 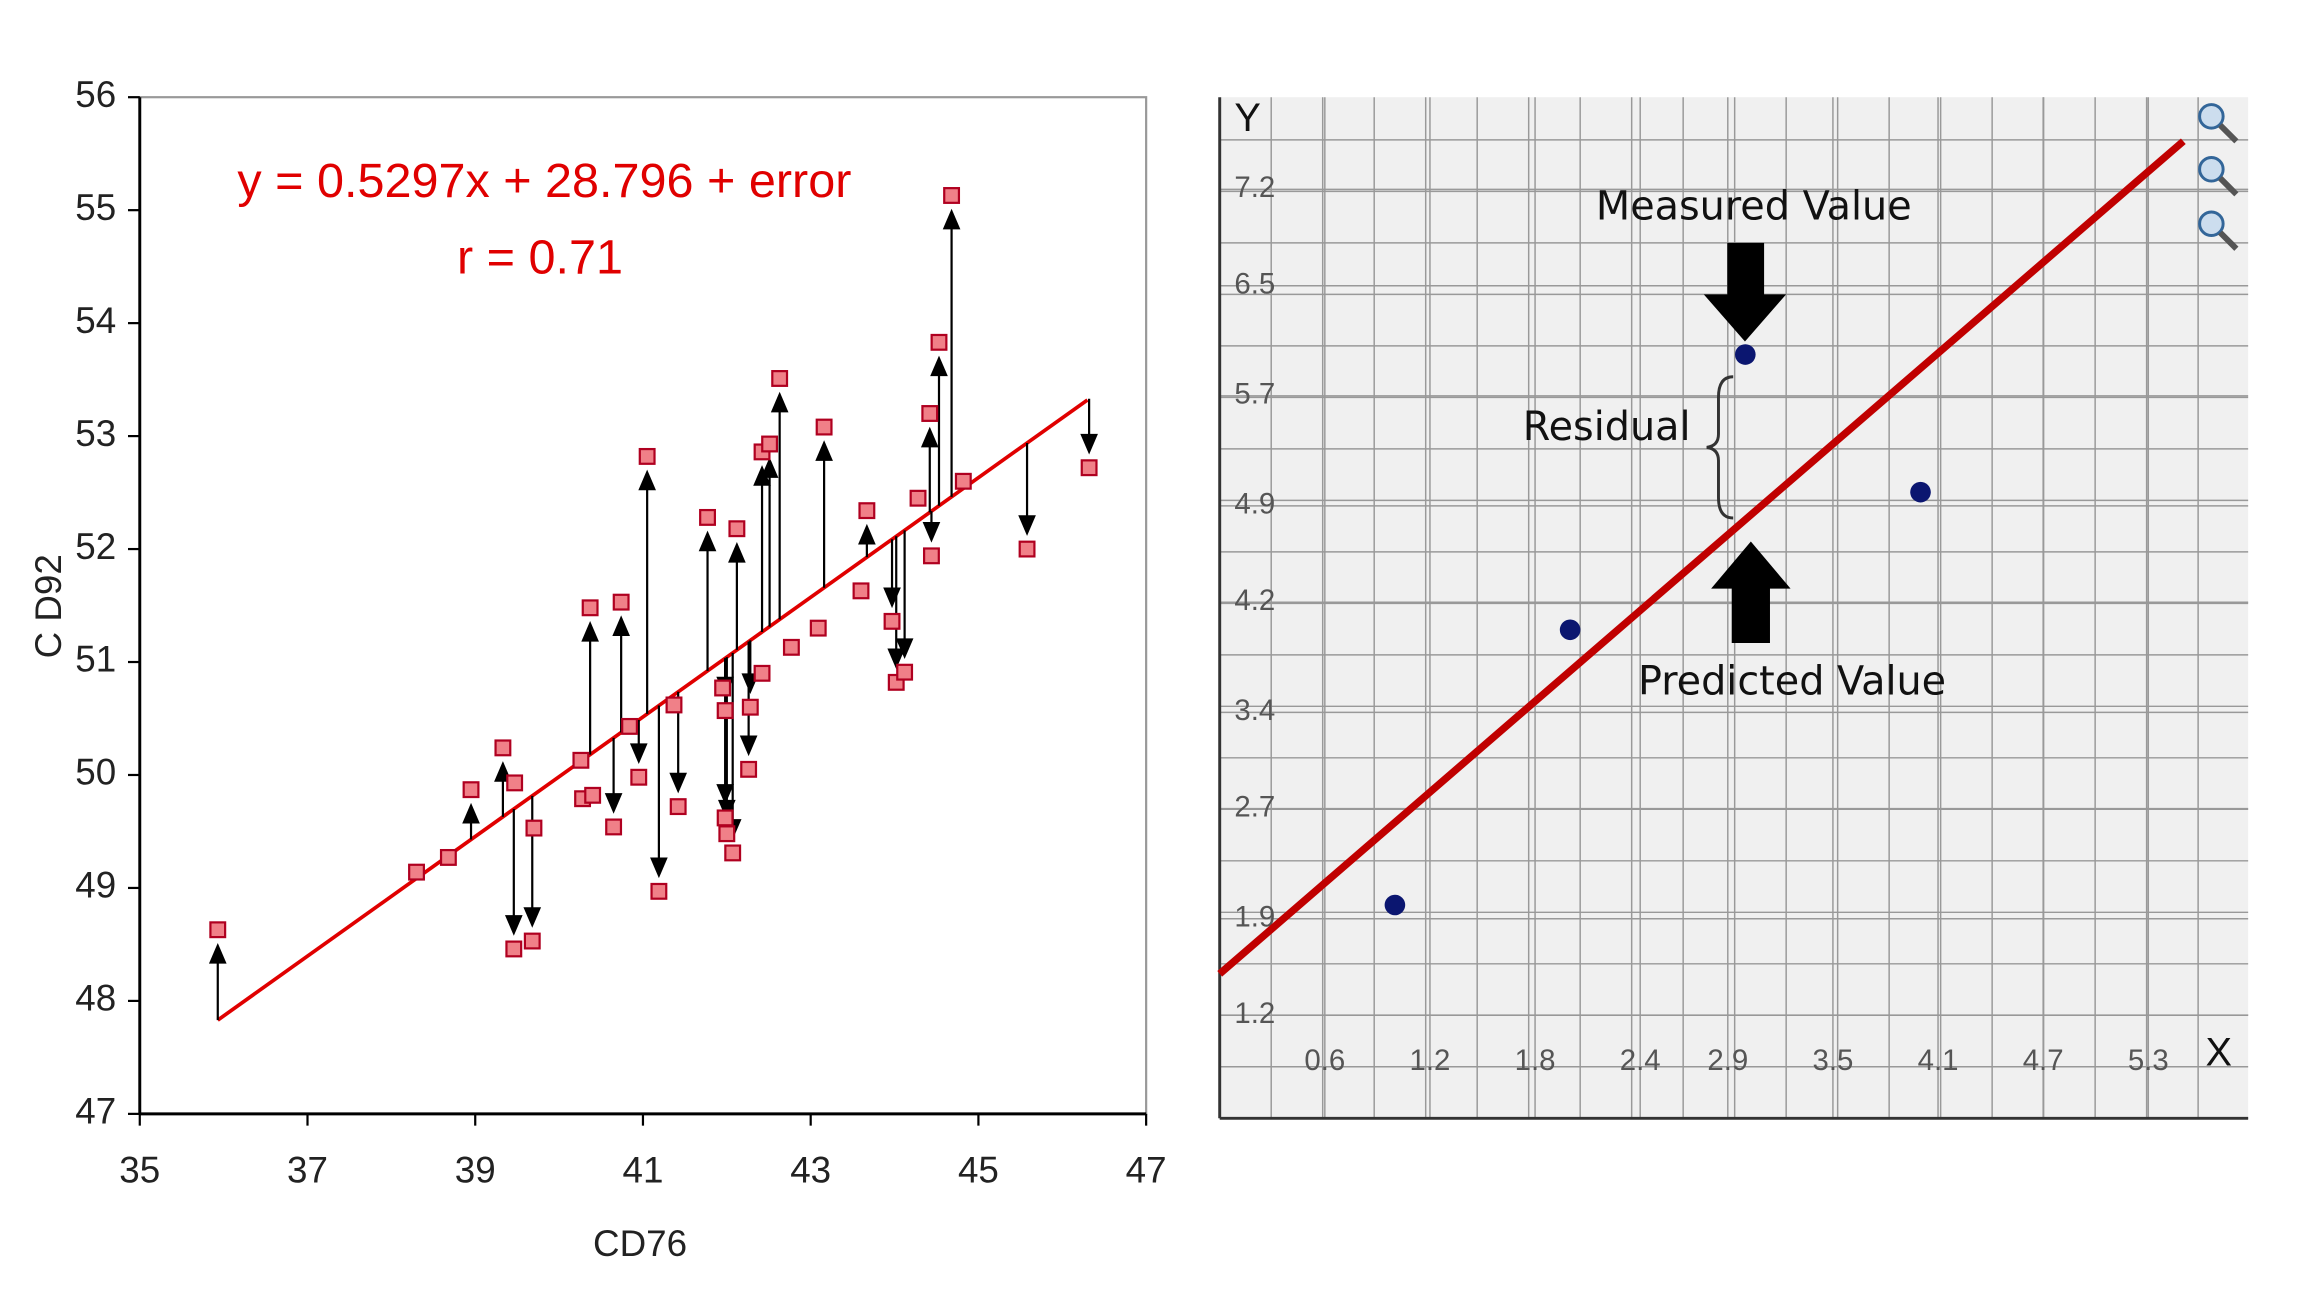 I want to click on y-tick-label: 55, so click(x=95, y=207).